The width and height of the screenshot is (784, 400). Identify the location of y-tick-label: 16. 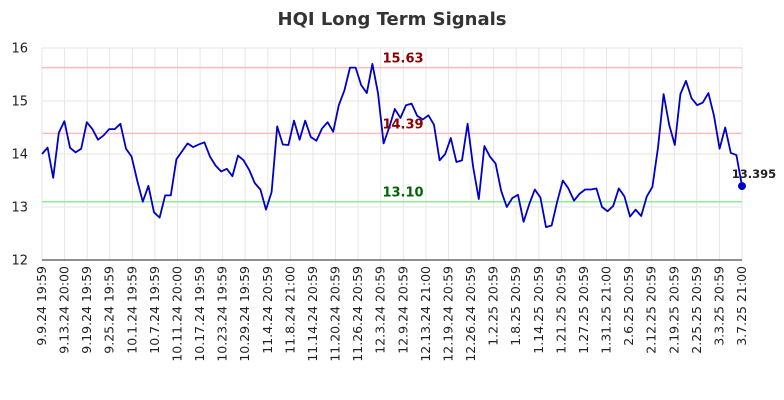
(19, 49).